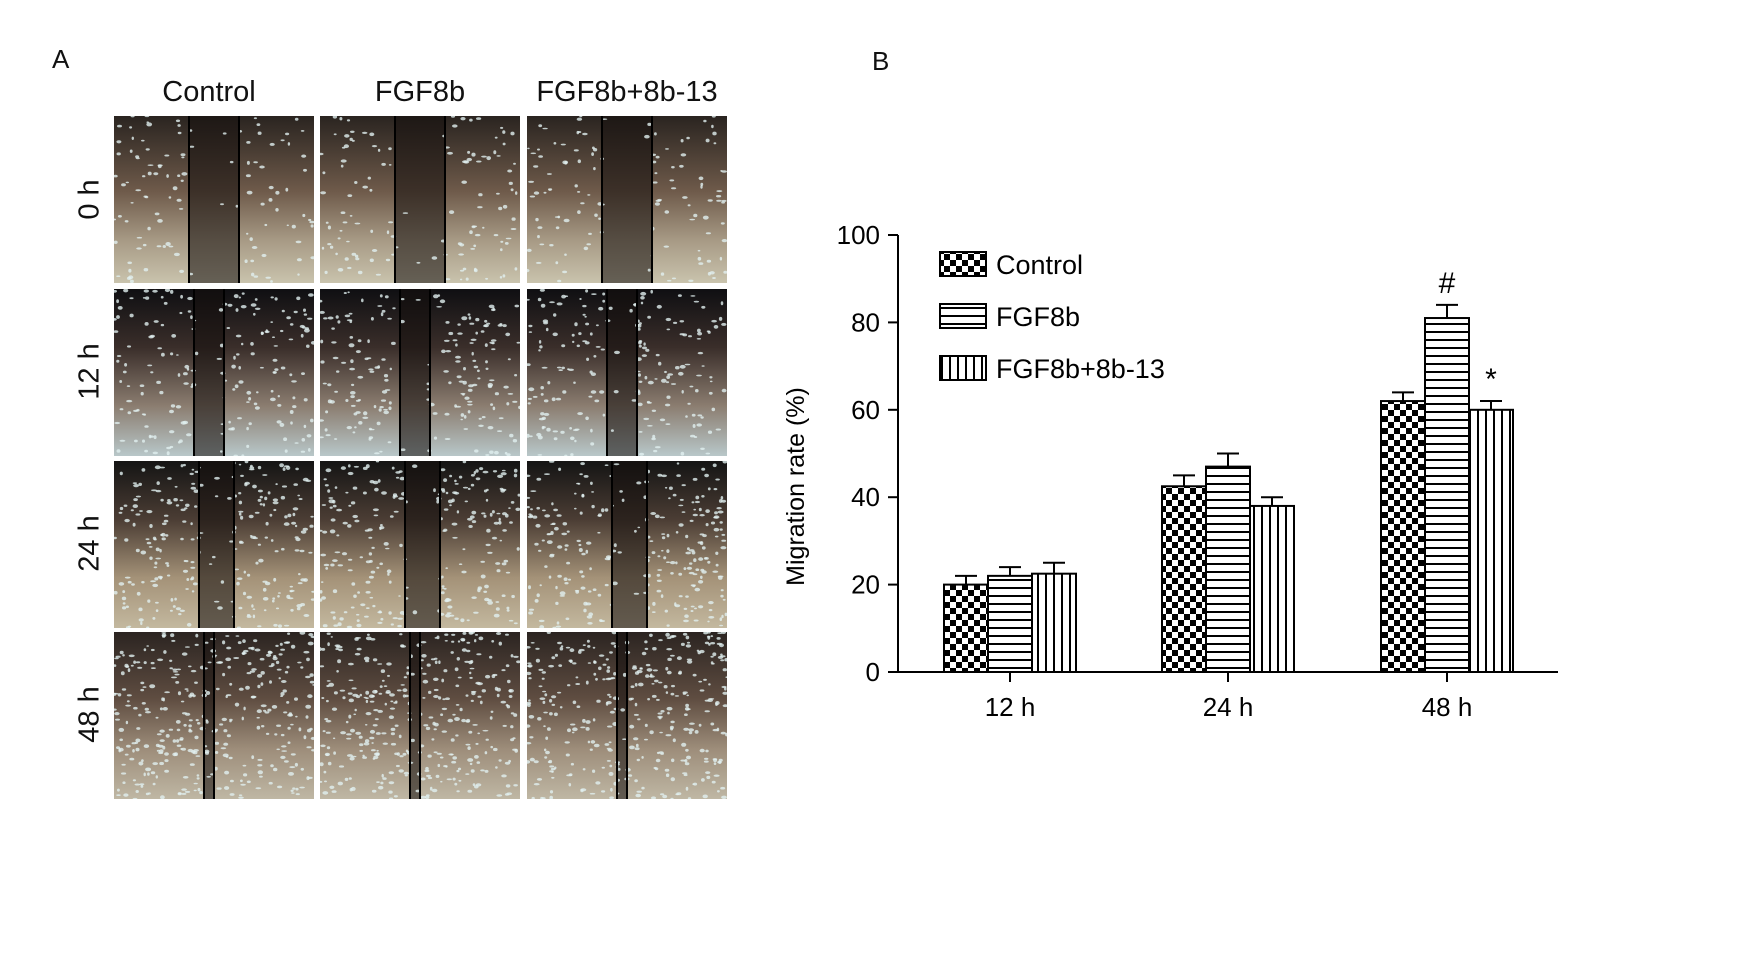 The height and width of the screenshot is (954, 1763). I want to click on x-tick-label: 48 h, so click(1447, 707).